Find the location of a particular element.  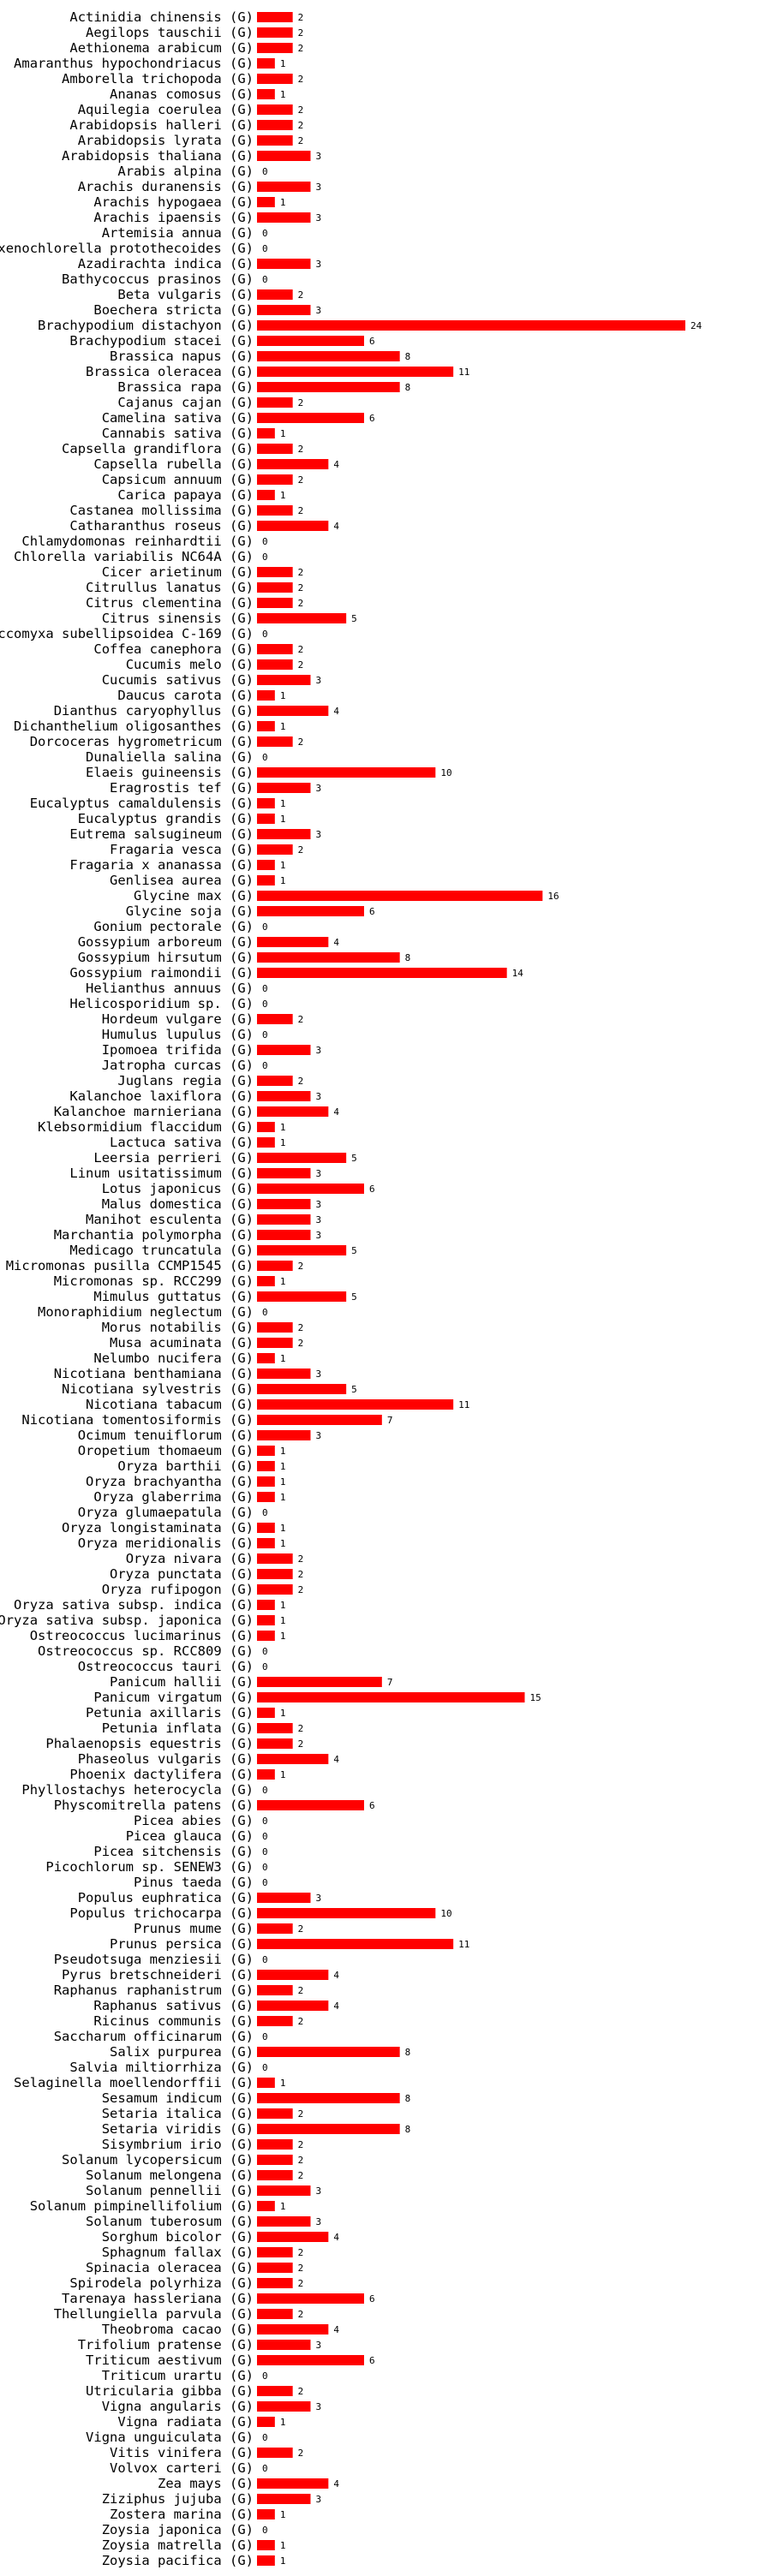

category-label: Pseudotsuga menziesii (G) is located at coordinates (154, 1960).